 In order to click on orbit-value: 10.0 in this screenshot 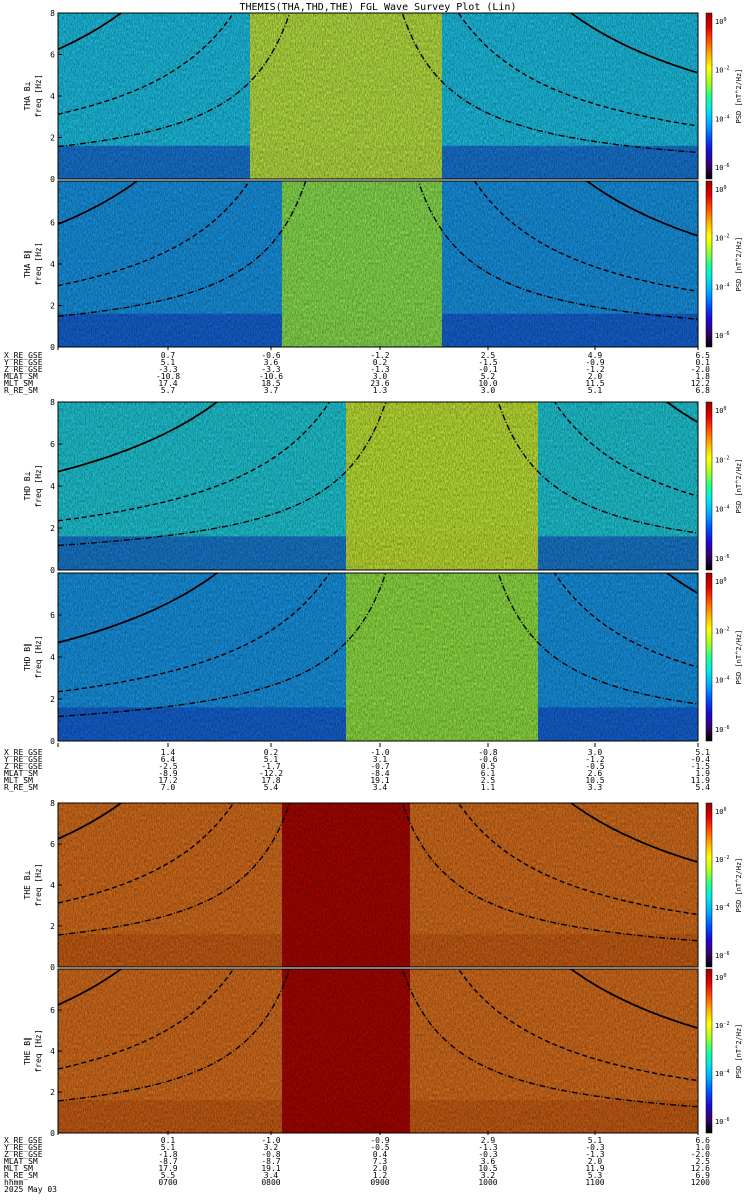, I will do `click(487, 383)`.